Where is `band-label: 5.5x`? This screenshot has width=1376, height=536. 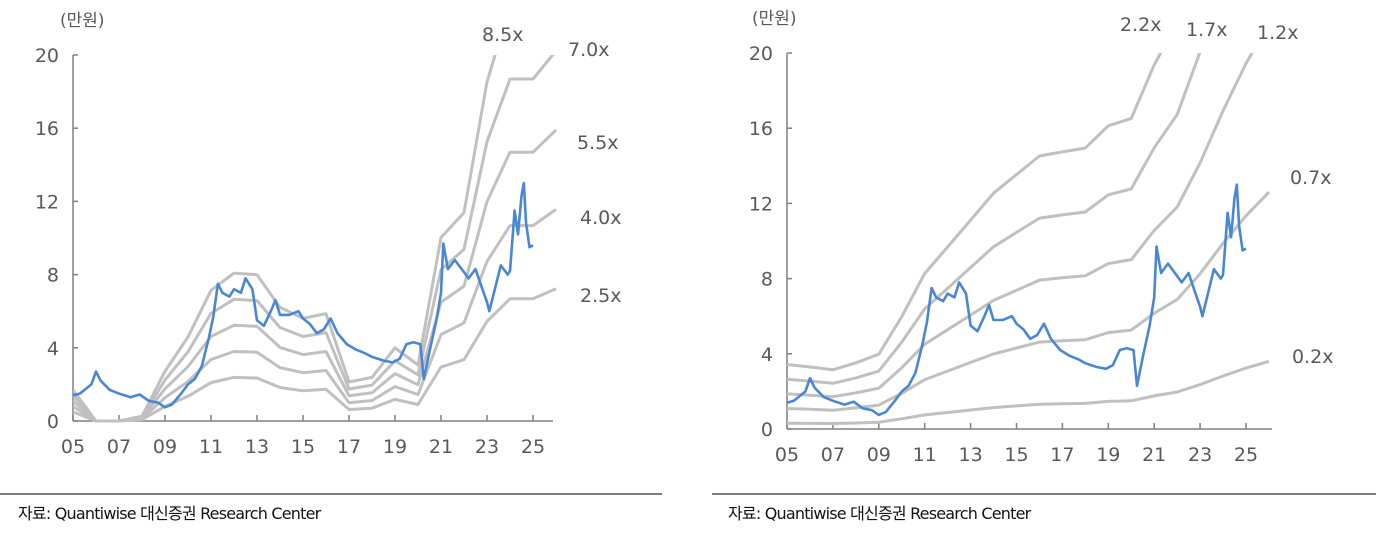
band-label: 5.5x is located at coordinates (597, 143).